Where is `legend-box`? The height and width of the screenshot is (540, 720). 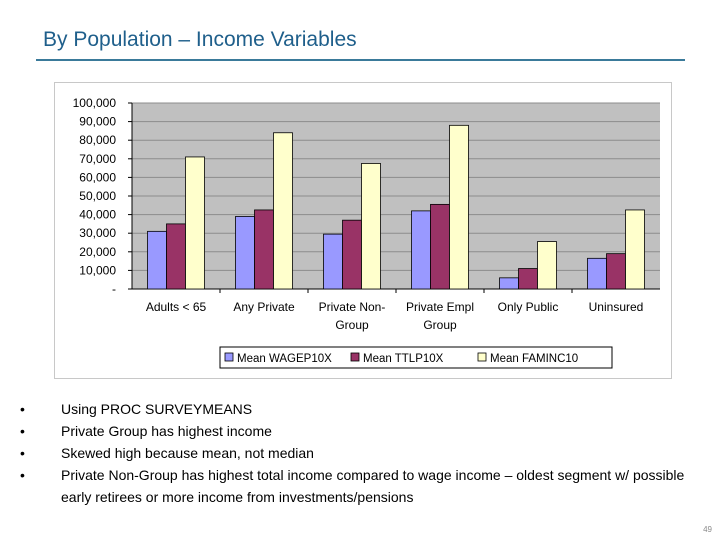
legend-box is located at coordinates (416, 357).